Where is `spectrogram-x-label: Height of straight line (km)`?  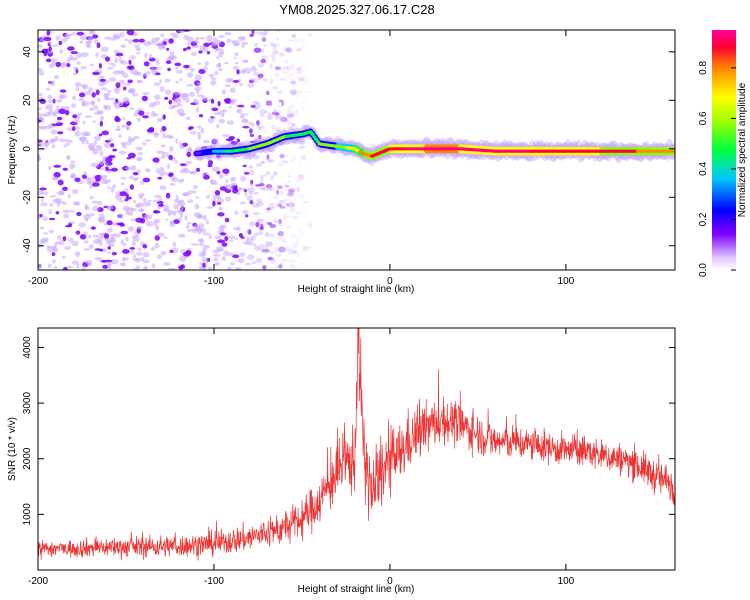 spectrogram-x-label: Height of straight line (km) is located at coordinates (356, 289).